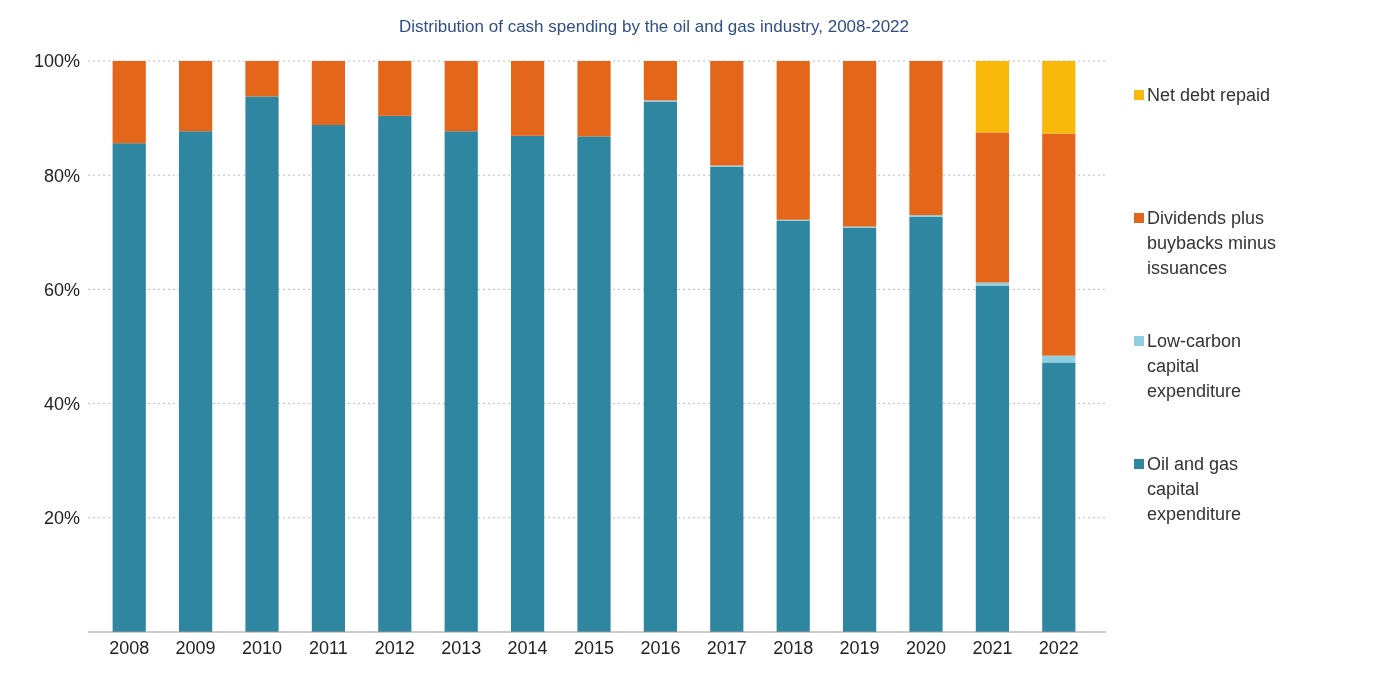  What do you see at coordinates (926, 648) in the screenshot?
I see `x-tick-label: 2020` at bounding box center [926, 648].